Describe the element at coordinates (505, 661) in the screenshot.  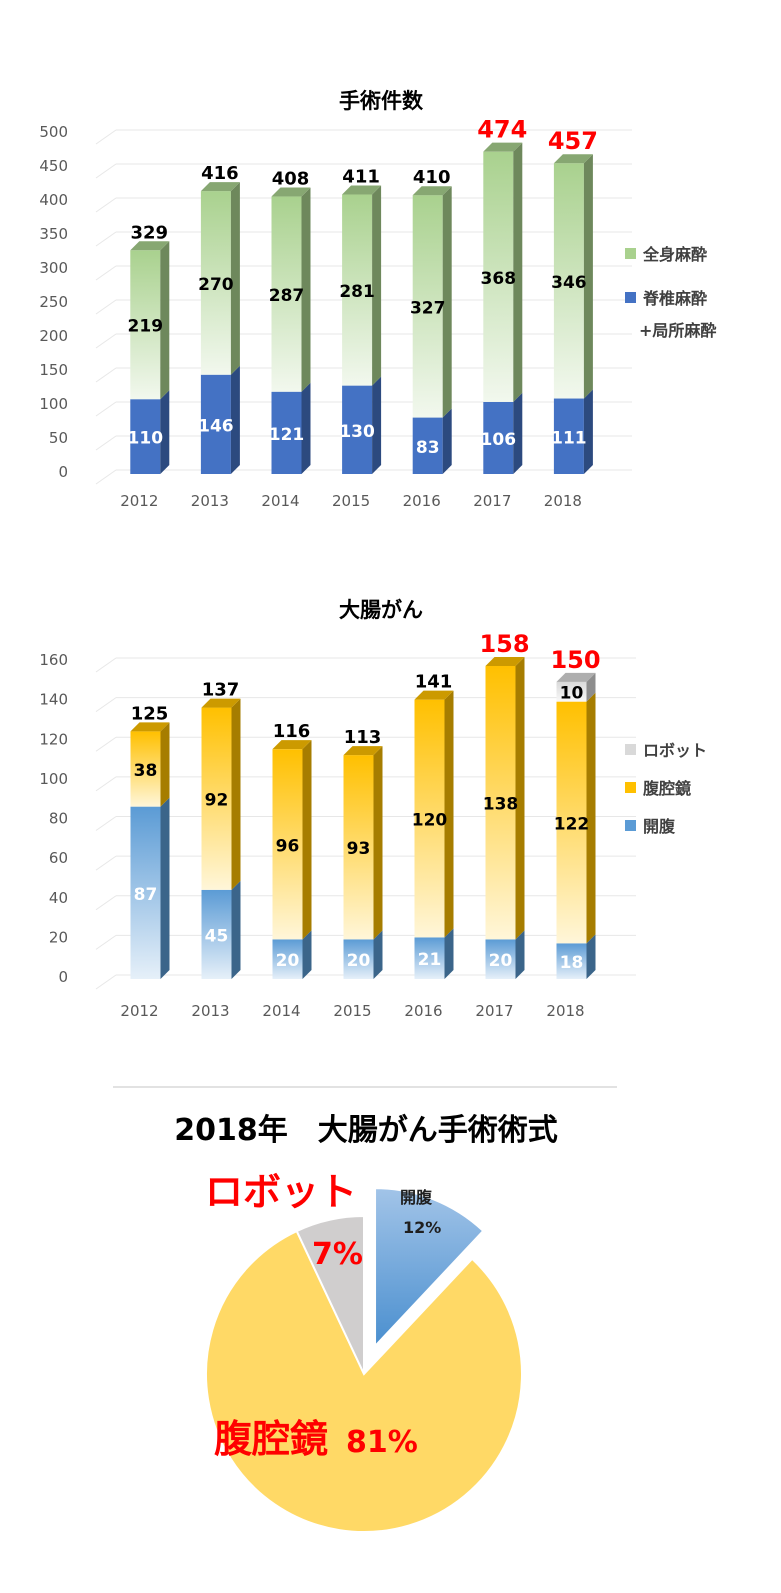
I see `c2-bar-top-2017` at that location.